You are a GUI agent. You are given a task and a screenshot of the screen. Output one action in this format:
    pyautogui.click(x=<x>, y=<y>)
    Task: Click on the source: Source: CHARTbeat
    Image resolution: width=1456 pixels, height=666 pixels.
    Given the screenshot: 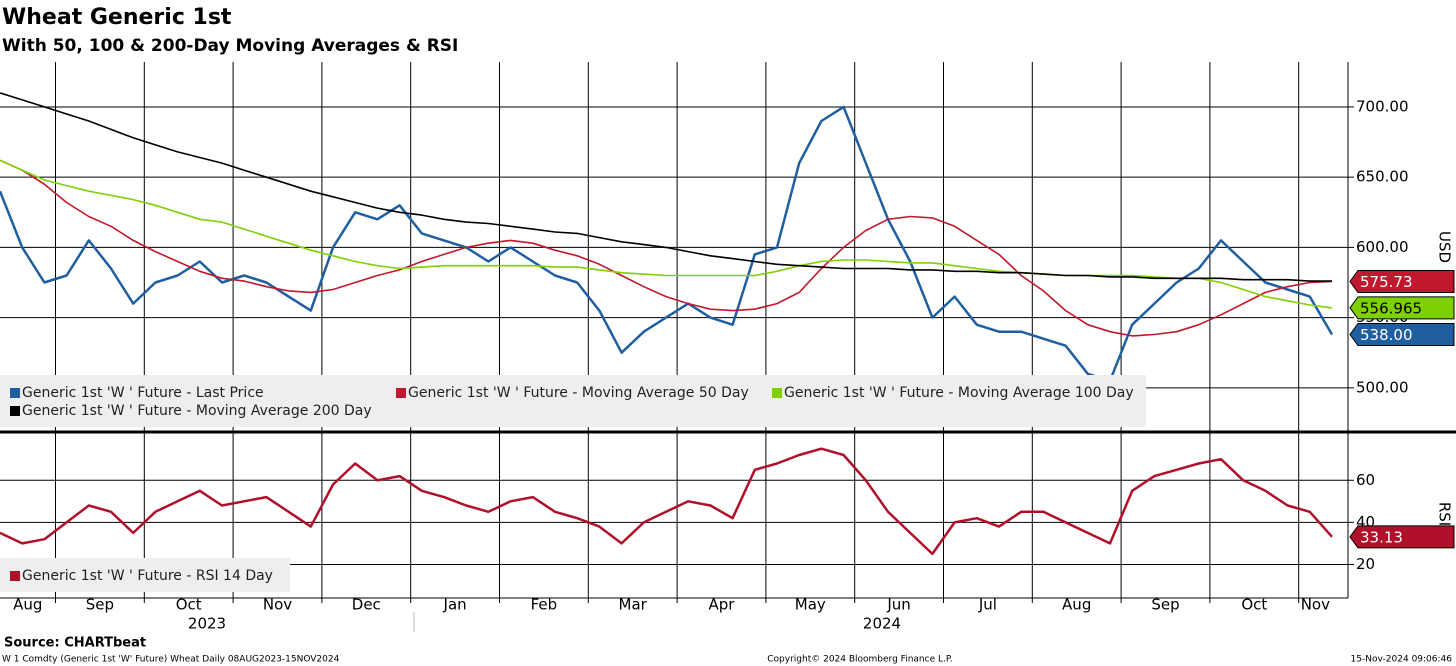 What is the action you would take?
    pyautogui.click(x=75, y=643)
    